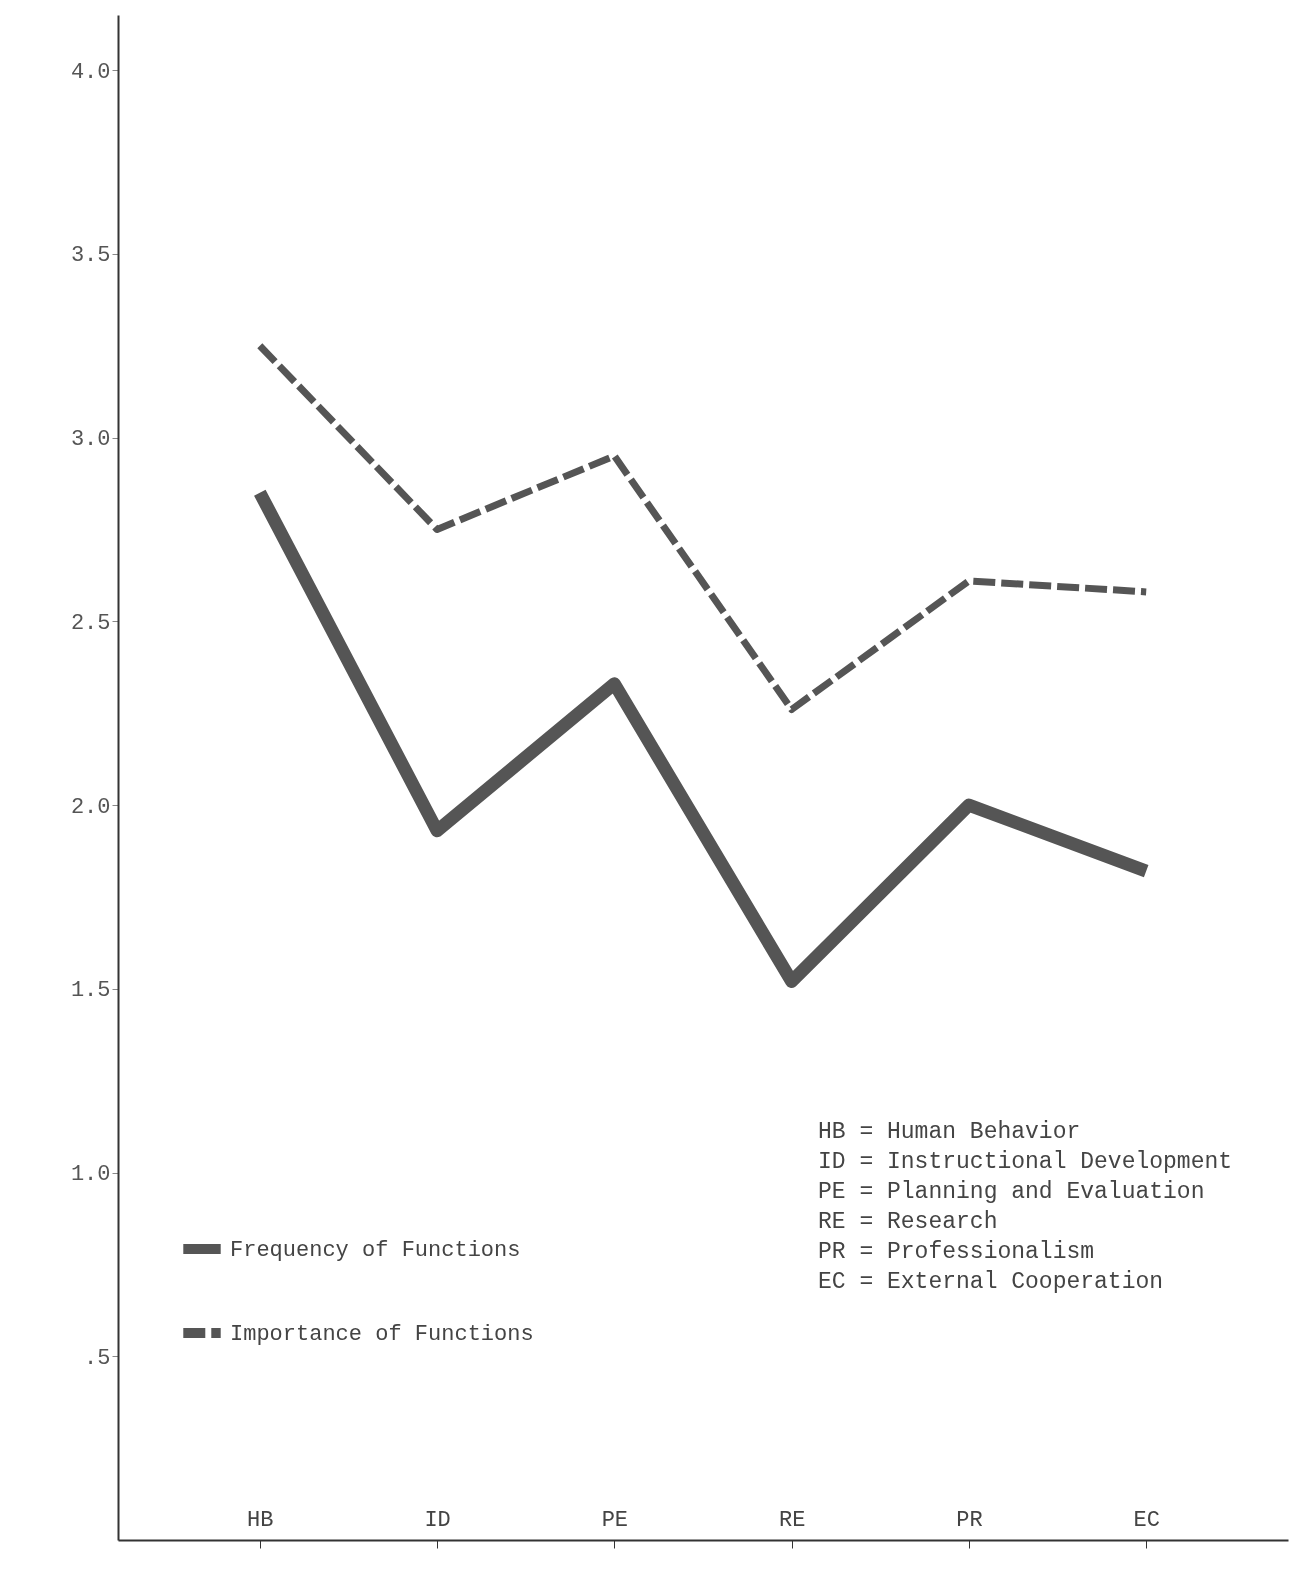 The height and width of the screenshot is (1572, 1293). What do you see at coordinates (792, 1520) in the screenshot?
I see `x-tick-label: RE` at bounding box center [792, 1520].